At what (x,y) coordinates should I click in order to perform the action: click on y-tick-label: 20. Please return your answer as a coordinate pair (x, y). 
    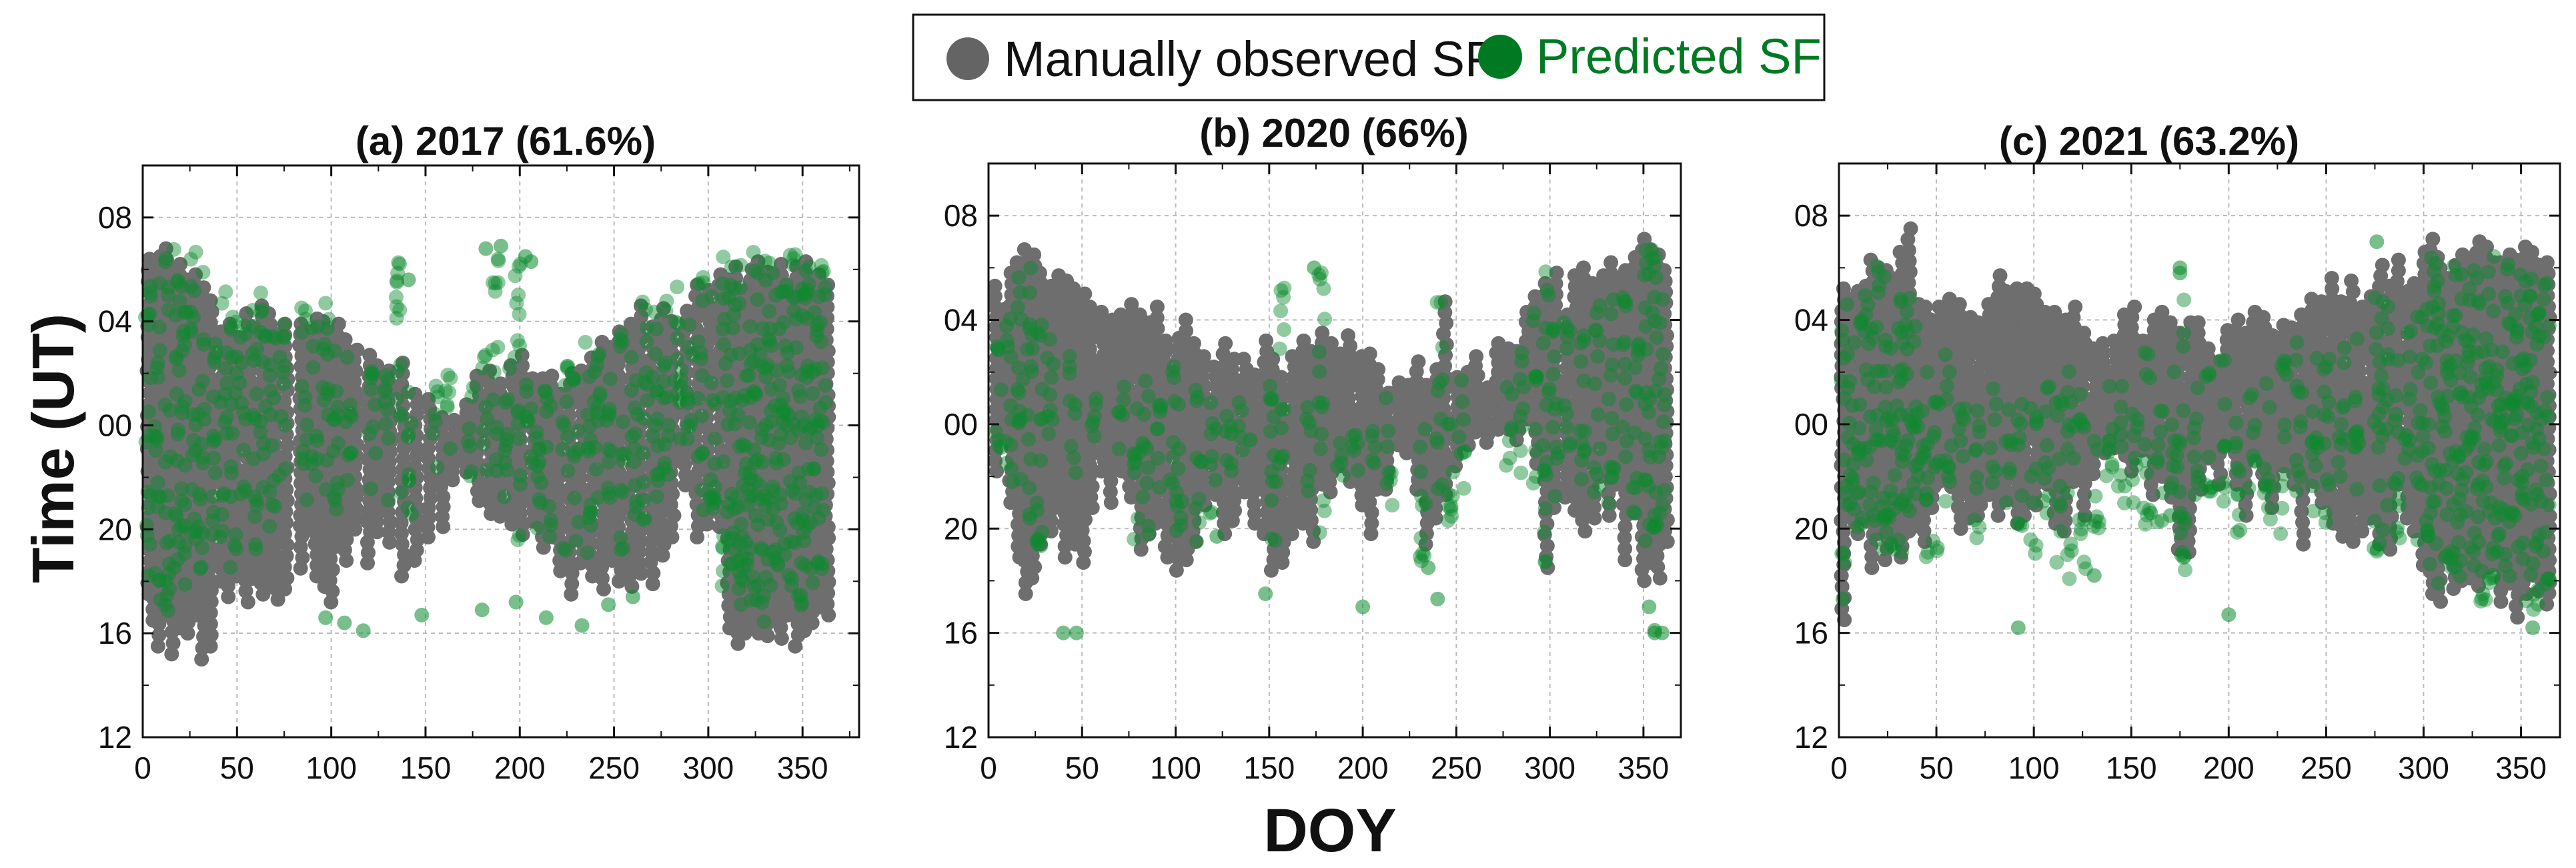
    Looking at the image, I should click on (961, 528).